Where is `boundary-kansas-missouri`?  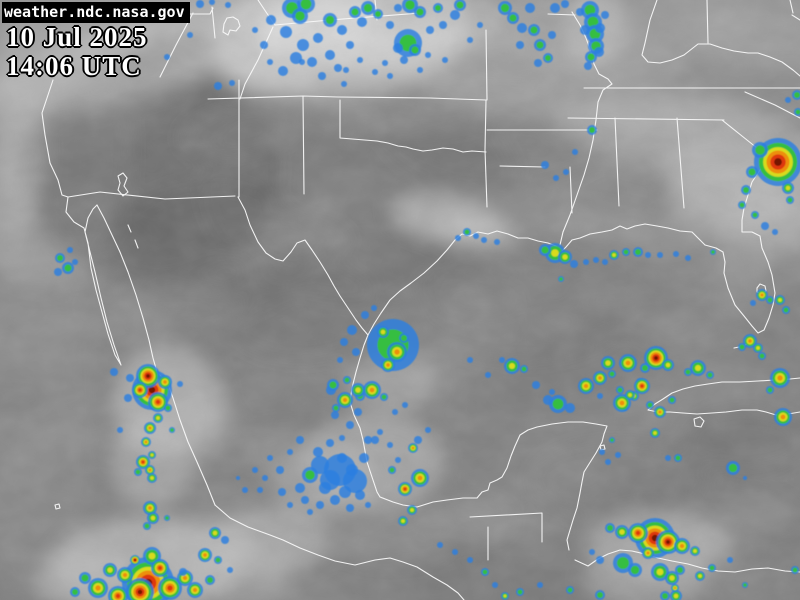 boundary-kansas-missouri is located at coordinates (541, 113).